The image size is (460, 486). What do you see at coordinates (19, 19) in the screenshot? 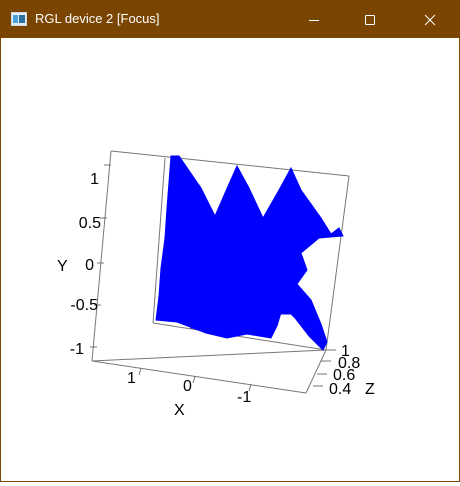
I see `app-icon` at bounding box center [19, 19].